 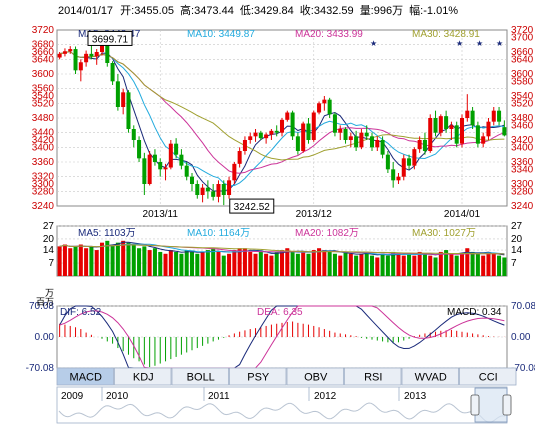 I want to click on indicator-tab-kdj: KDJ, so click(x=143, y=376).